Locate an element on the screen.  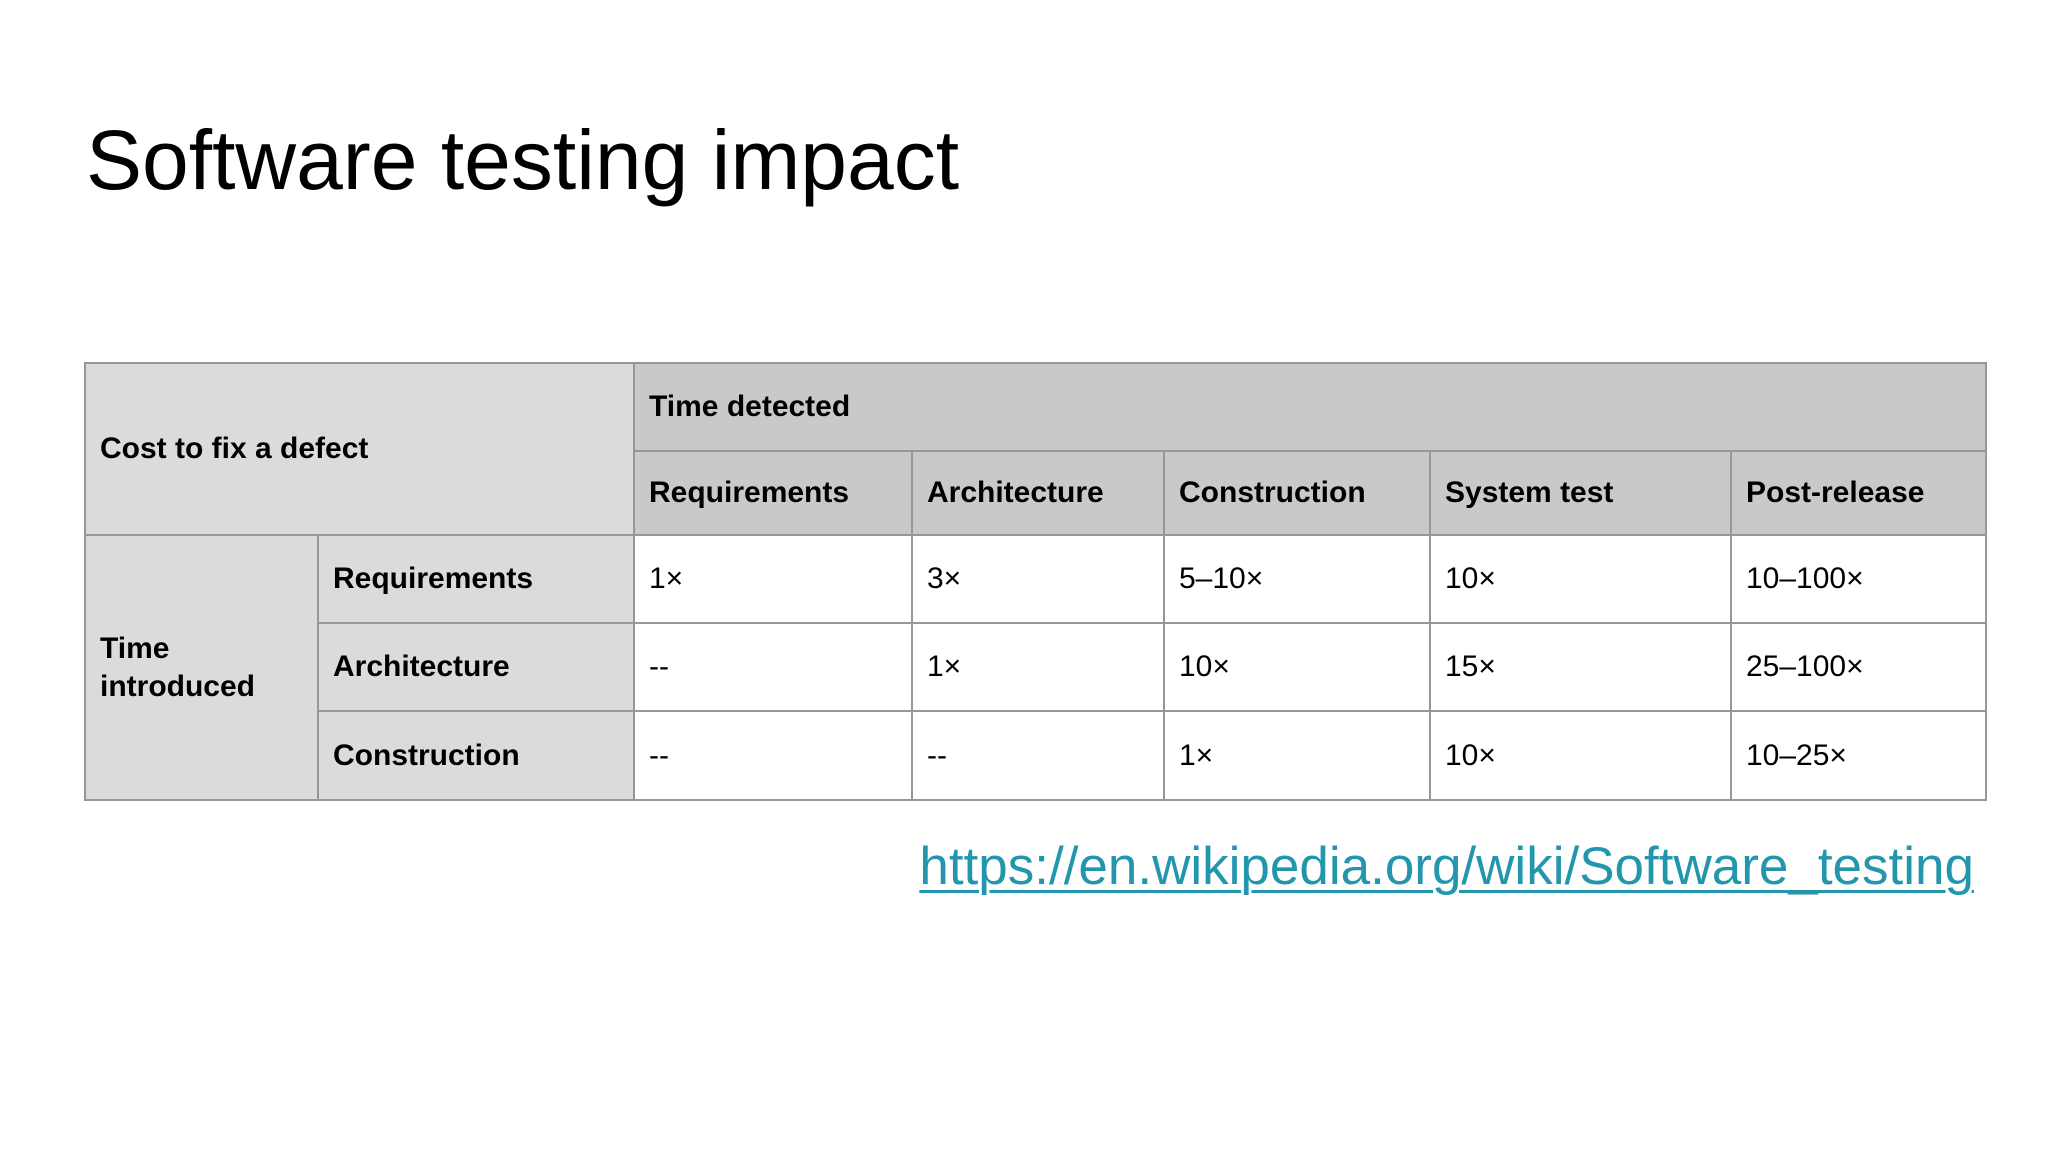
time-detected-header-cell: Time detected is located at coordinates (1310, 407).